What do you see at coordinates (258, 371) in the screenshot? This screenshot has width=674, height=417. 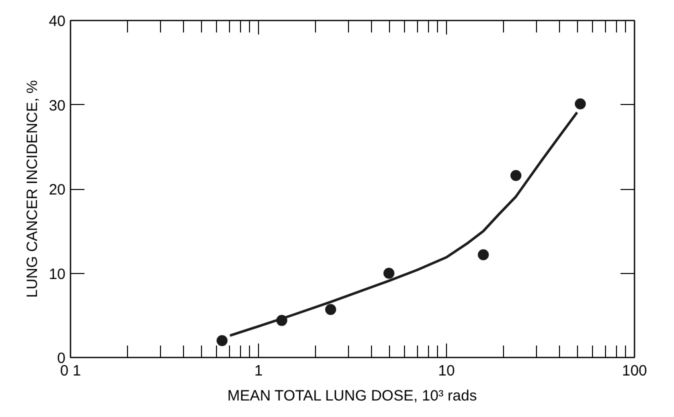 I see `x-tick-label: 1` at bounding box center [258, 371].